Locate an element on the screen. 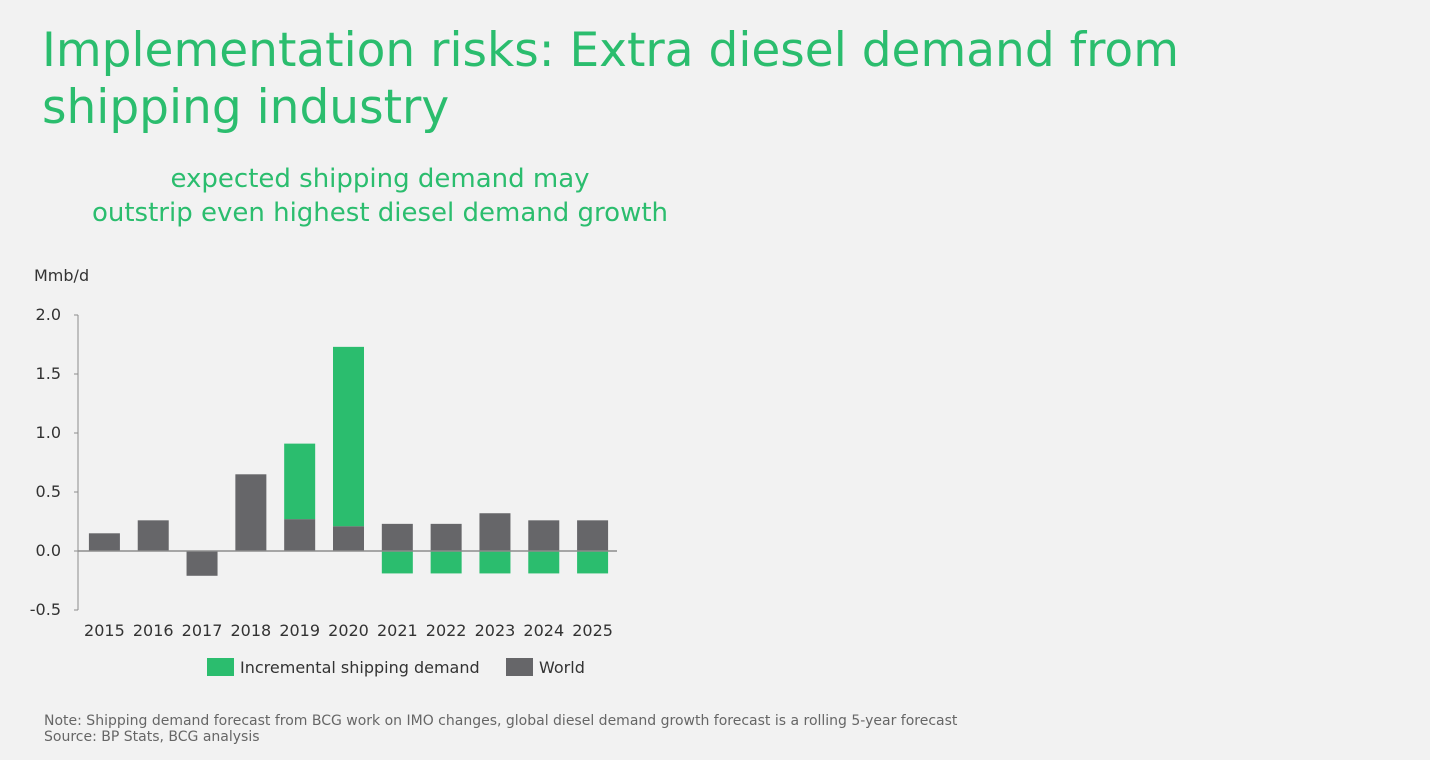 Image resolution: width=1430 pixels, height=760 pixels. x-tick-label: 2025 is located at coordinates (592, 630).